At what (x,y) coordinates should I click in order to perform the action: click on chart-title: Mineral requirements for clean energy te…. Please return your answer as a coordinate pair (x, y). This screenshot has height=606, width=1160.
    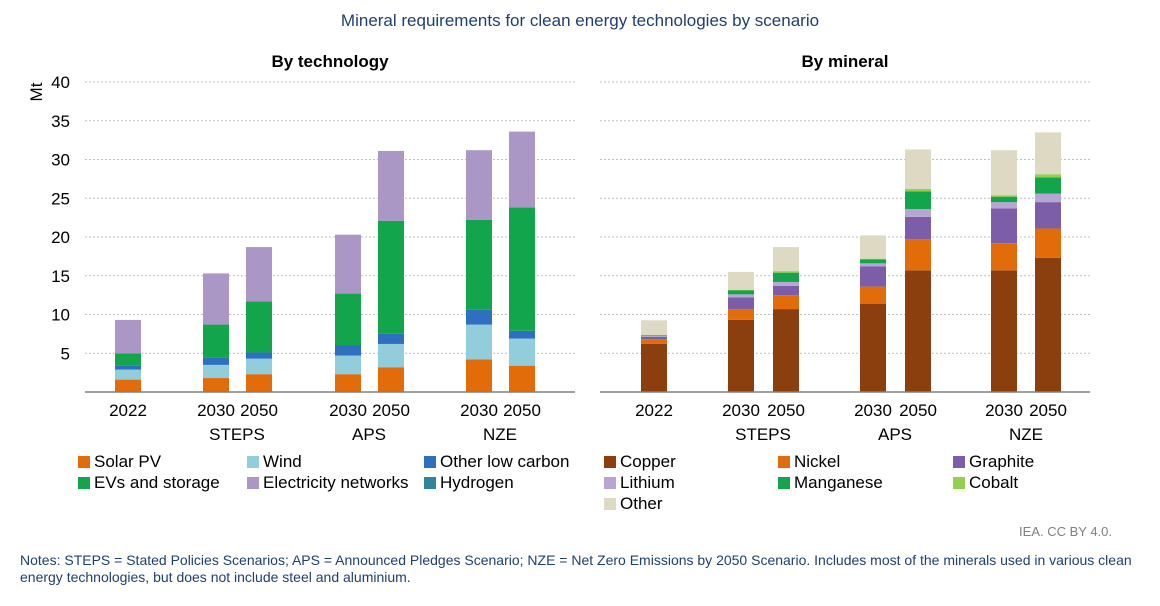
    Looking at the image, I should click on (580, 20).